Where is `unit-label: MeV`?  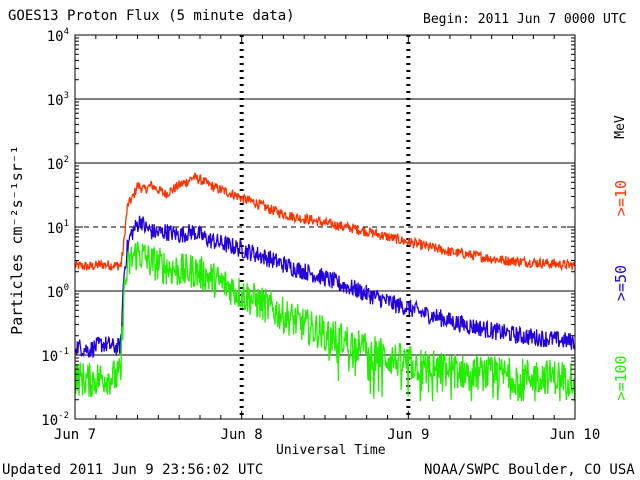 unit-label: MeV is located at coordinates (620, 127).